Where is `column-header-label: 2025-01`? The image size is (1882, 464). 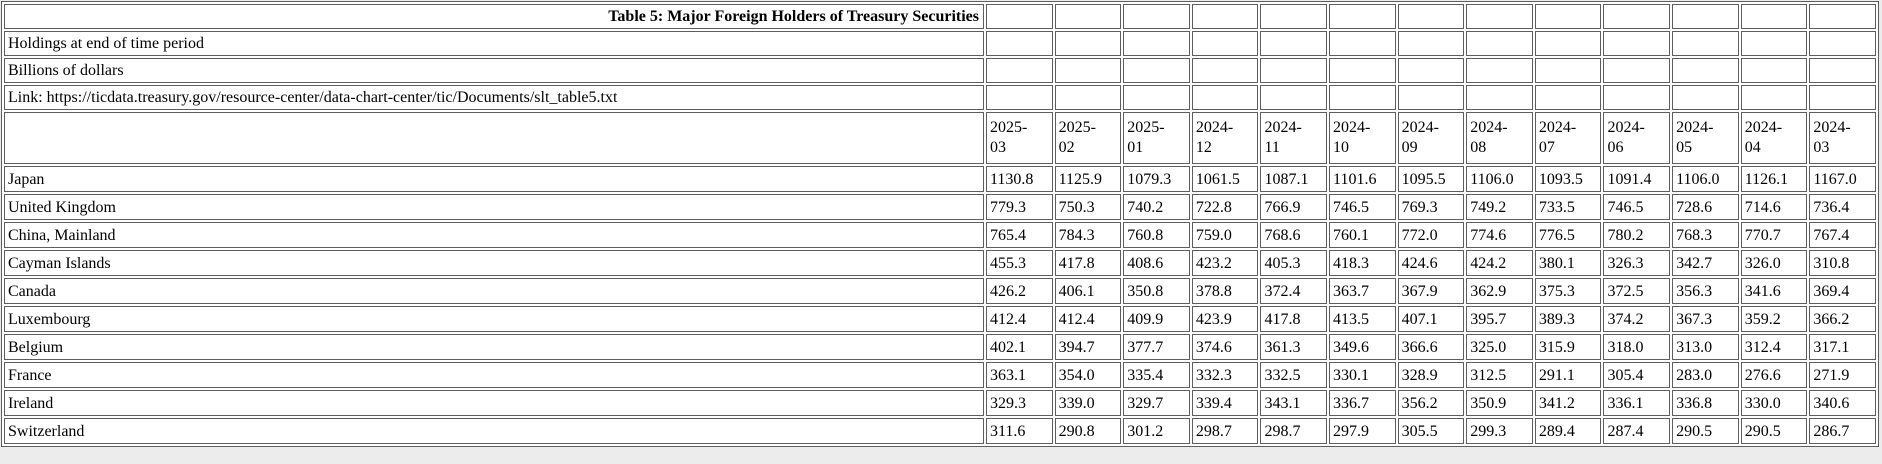 column-header-label: 2025-01 is located at coordinates (1146, 137).